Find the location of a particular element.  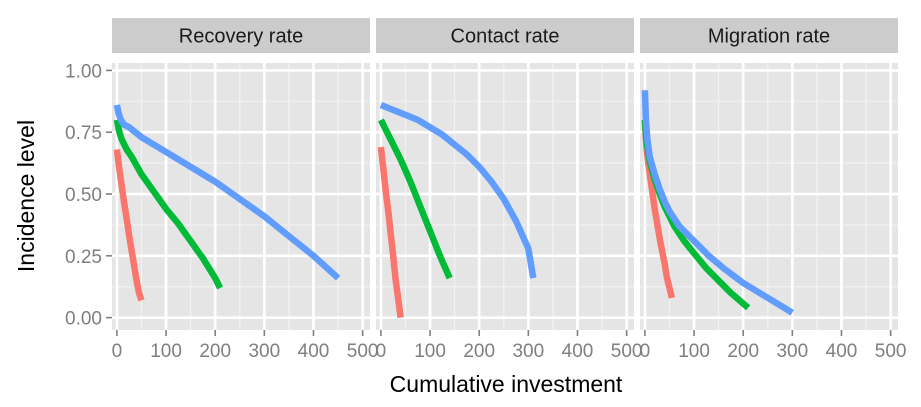

facet-title: Contact rate is located at coordinates (505, 37).